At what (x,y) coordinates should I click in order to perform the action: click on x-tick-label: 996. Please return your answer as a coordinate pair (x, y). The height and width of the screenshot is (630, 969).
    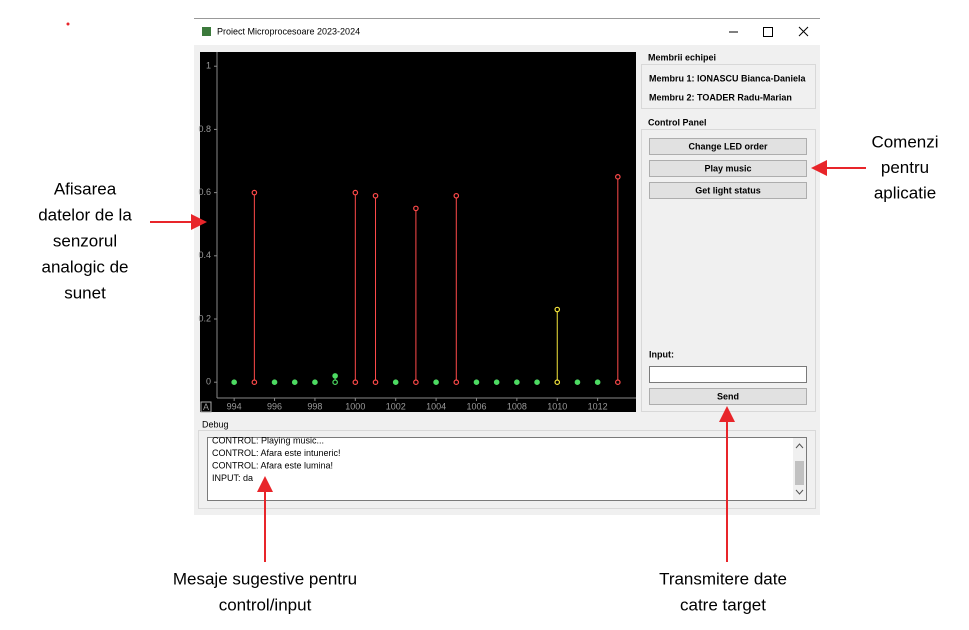
    Looking at the image, I should click on (274, 406).